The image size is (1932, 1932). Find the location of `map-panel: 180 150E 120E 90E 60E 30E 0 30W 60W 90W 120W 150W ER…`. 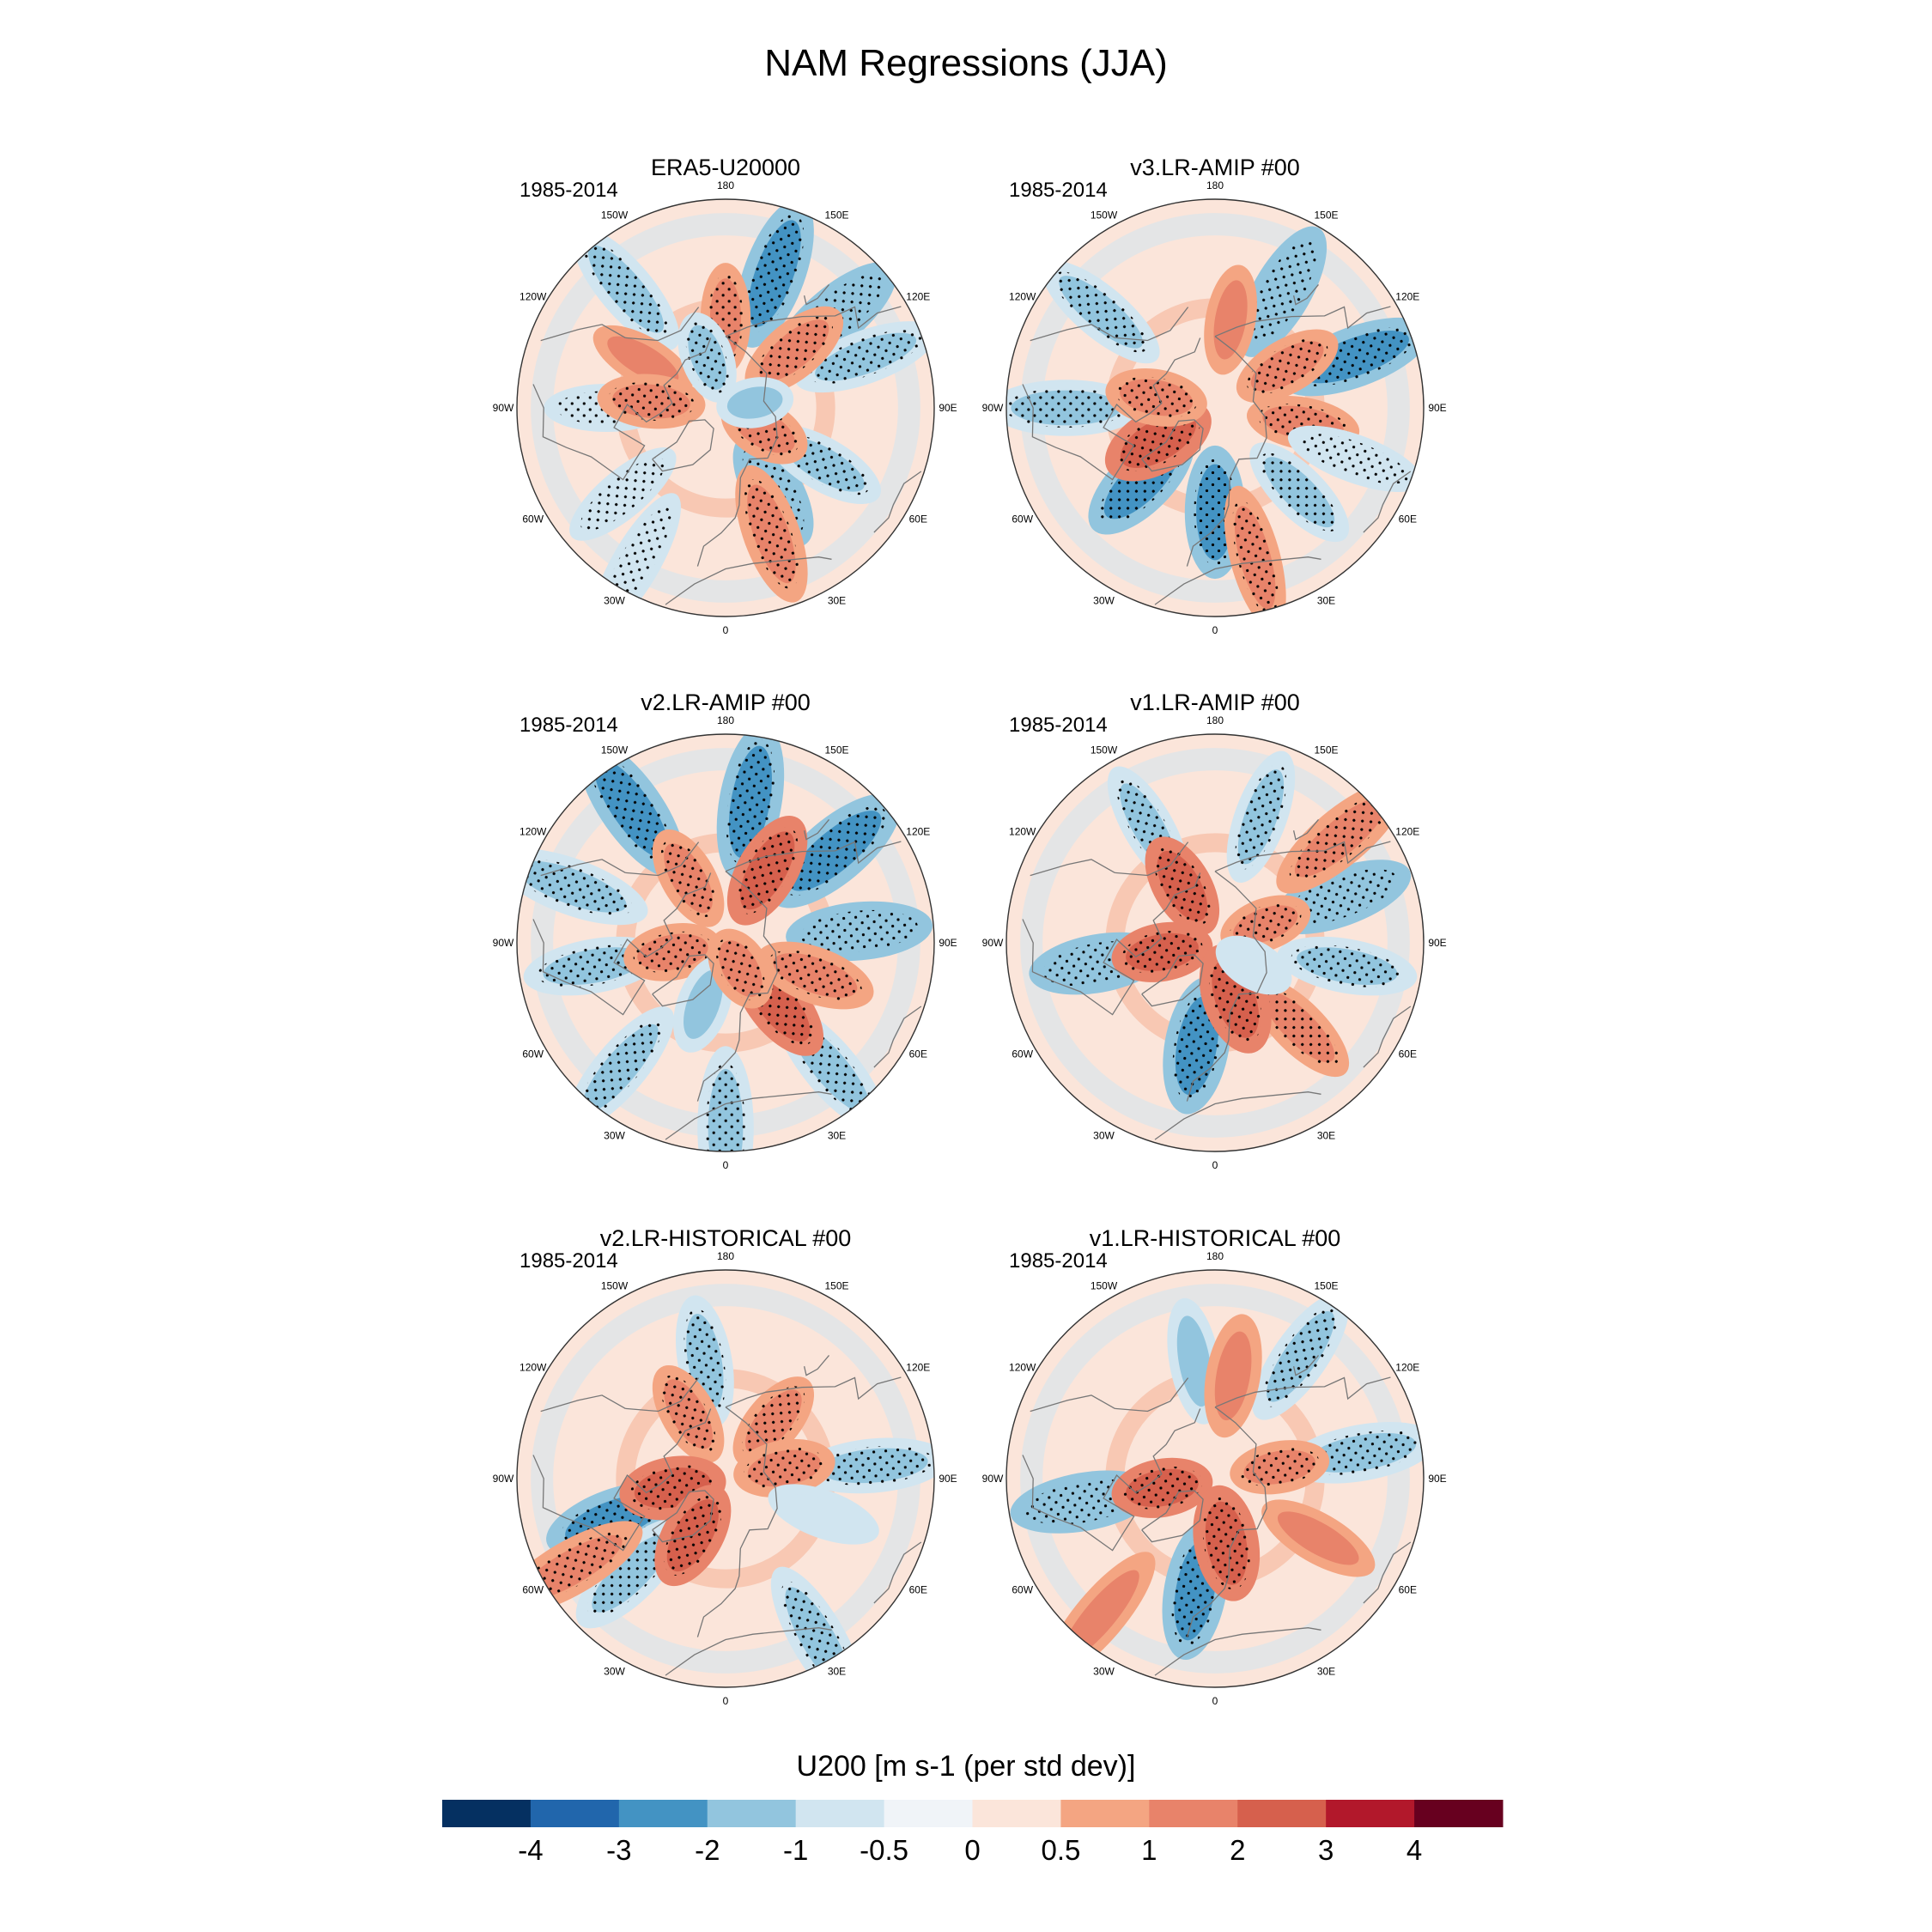

map-panel: 180 150E 120E 90E 60E 30E 0 30W 60W 90W 120W 150W ER… is located at coordinates (725, 396).